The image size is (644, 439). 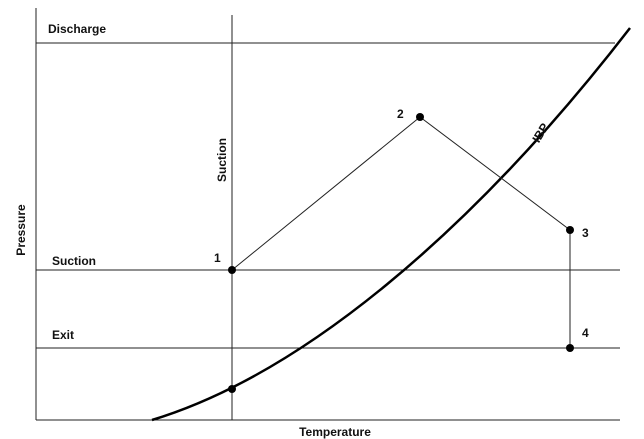 I want to click on point-label: 4, so click(x=585, y=333).